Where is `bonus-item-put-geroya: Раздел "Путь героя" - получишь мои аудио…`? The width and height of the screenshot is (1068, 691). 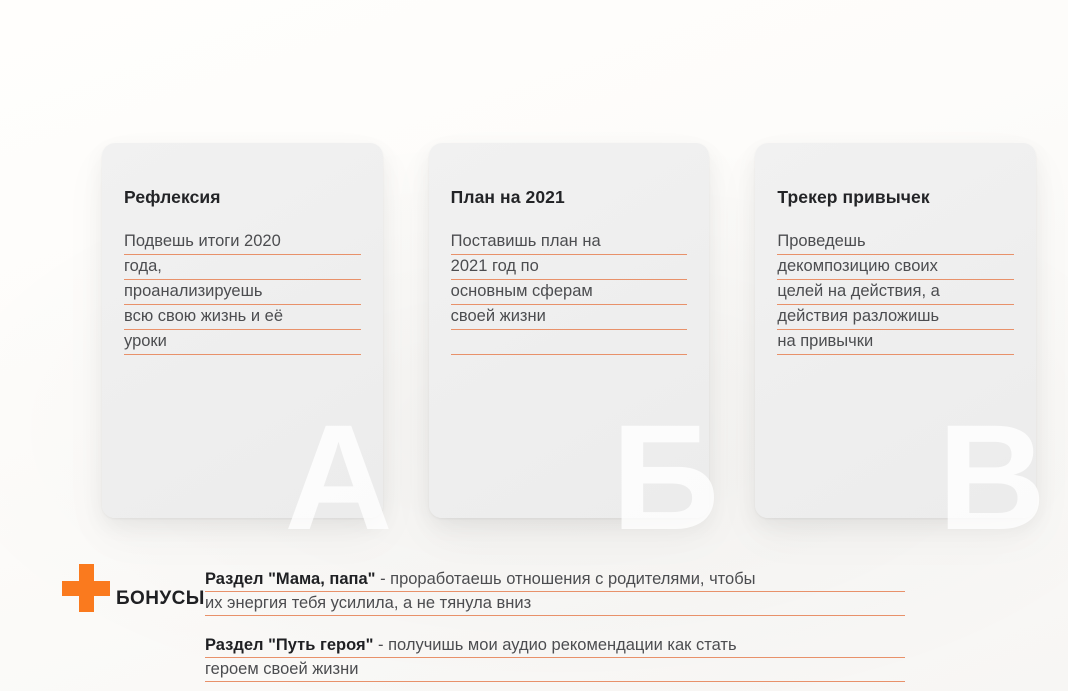 bonus-item-put-geroya: Раздел "Путь героя" - получишь мои аудио… is located at coordinates (555, 658).